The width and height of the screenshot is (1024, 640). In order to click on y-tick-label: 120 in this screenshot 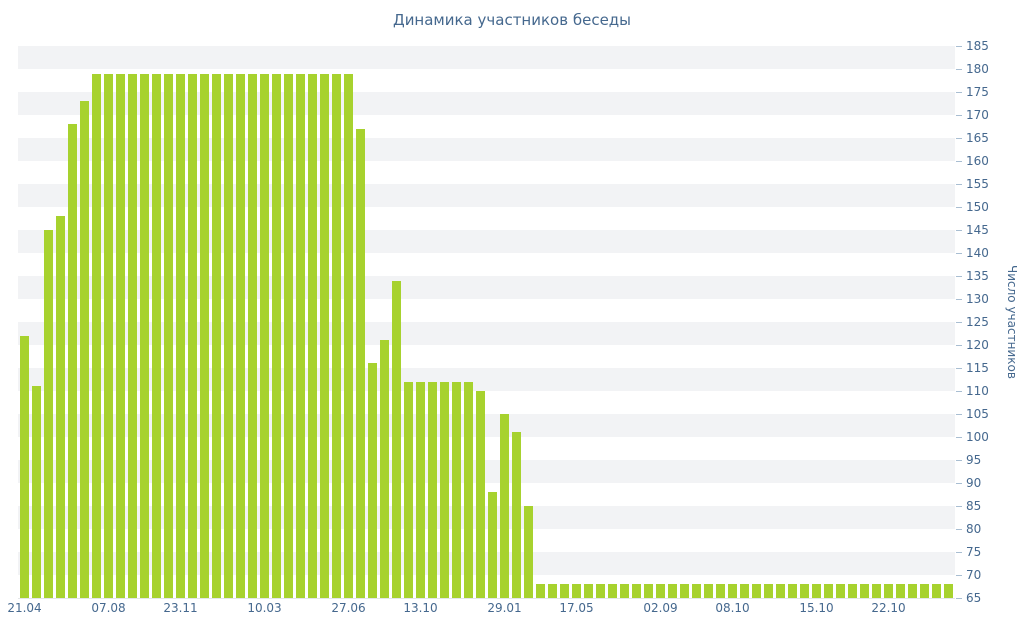, I will do `click(977, 345)`.